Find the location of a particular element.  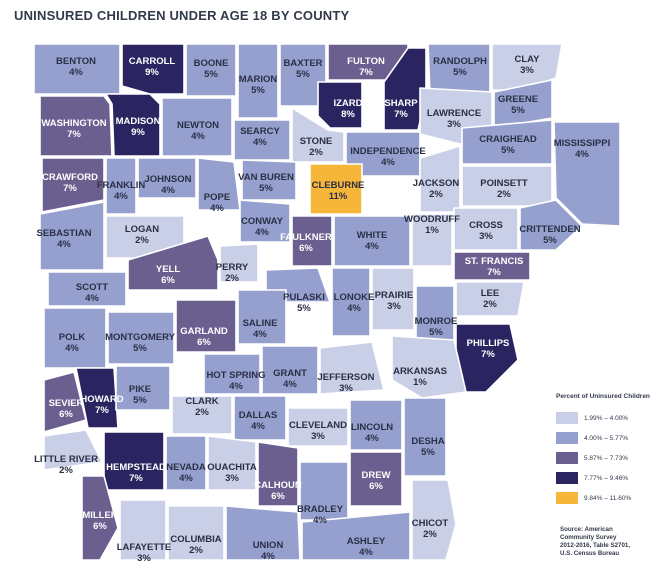

county-howard is located at coordinates (97, 398).